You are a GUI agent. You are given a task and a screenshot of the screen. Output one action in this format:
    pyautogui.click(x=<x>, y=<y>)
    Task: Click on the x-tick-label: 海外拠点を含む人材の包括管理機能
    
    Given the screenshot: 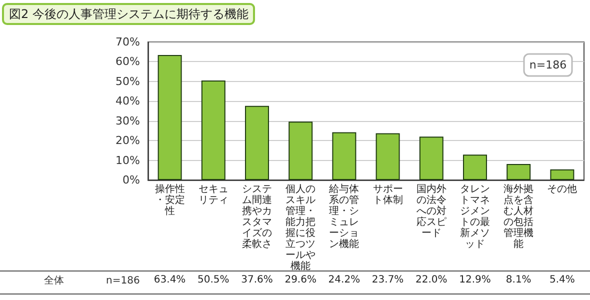 What is the action you would take?
    pyautogui.click(x=519, y=216)
    